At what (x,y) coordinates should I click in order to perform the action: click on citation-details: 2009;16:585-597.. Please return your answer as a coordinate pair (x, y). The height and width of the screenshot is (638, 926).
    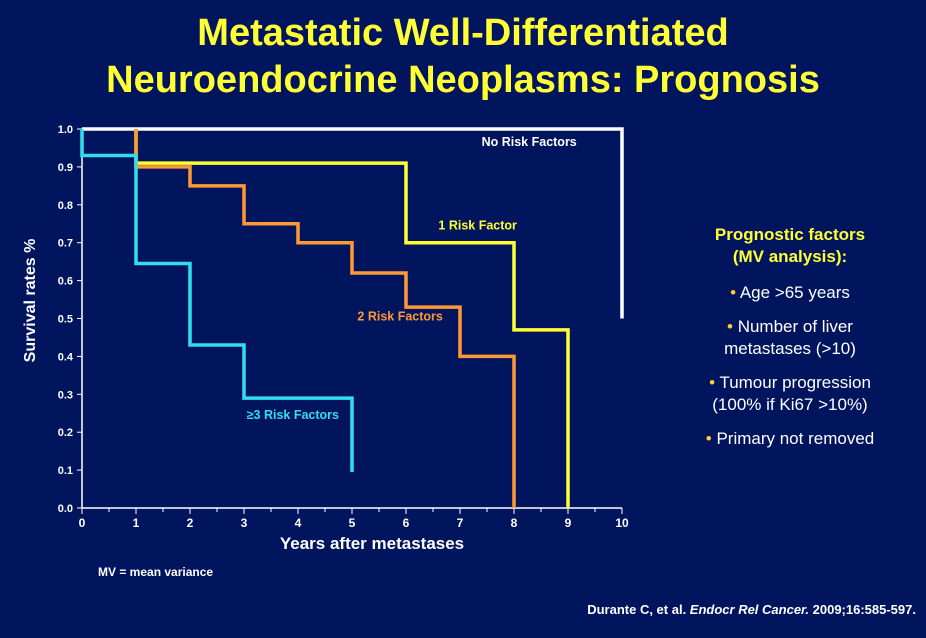
    Looking at the image, I should click on (862, 609).